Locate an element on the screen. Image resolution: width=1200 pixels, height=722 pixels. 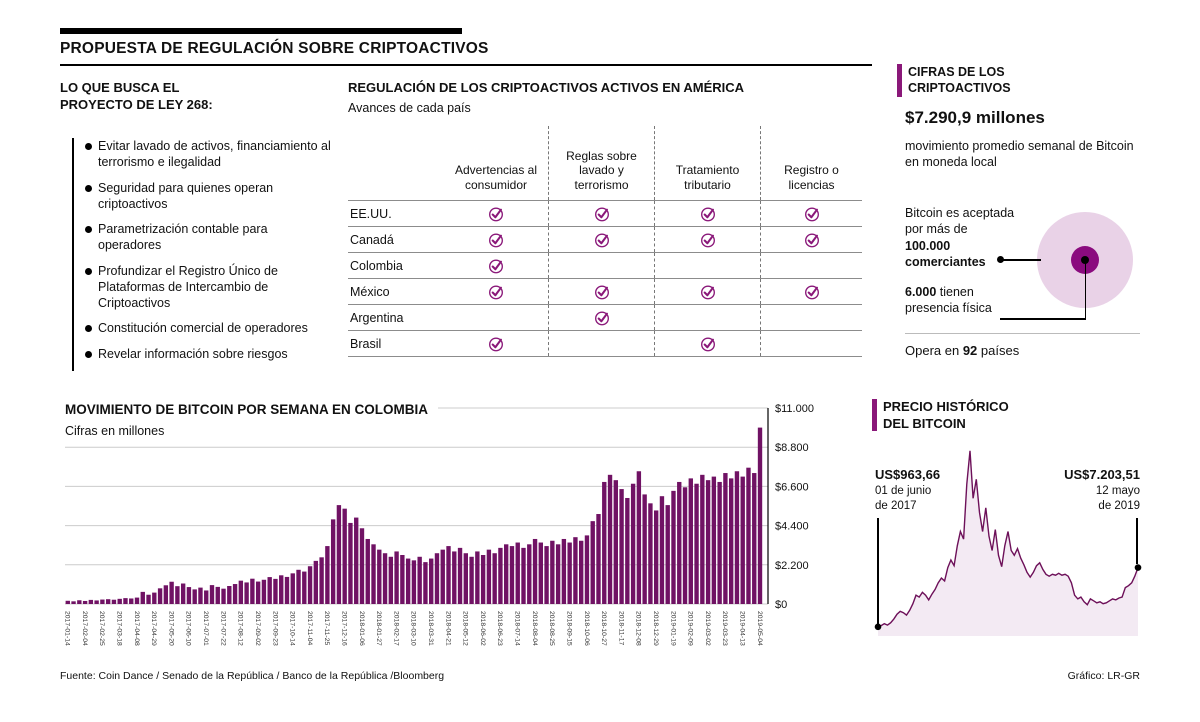
x-axis-tick-label: 2019-04-13 is located at coordinates (742, 628).